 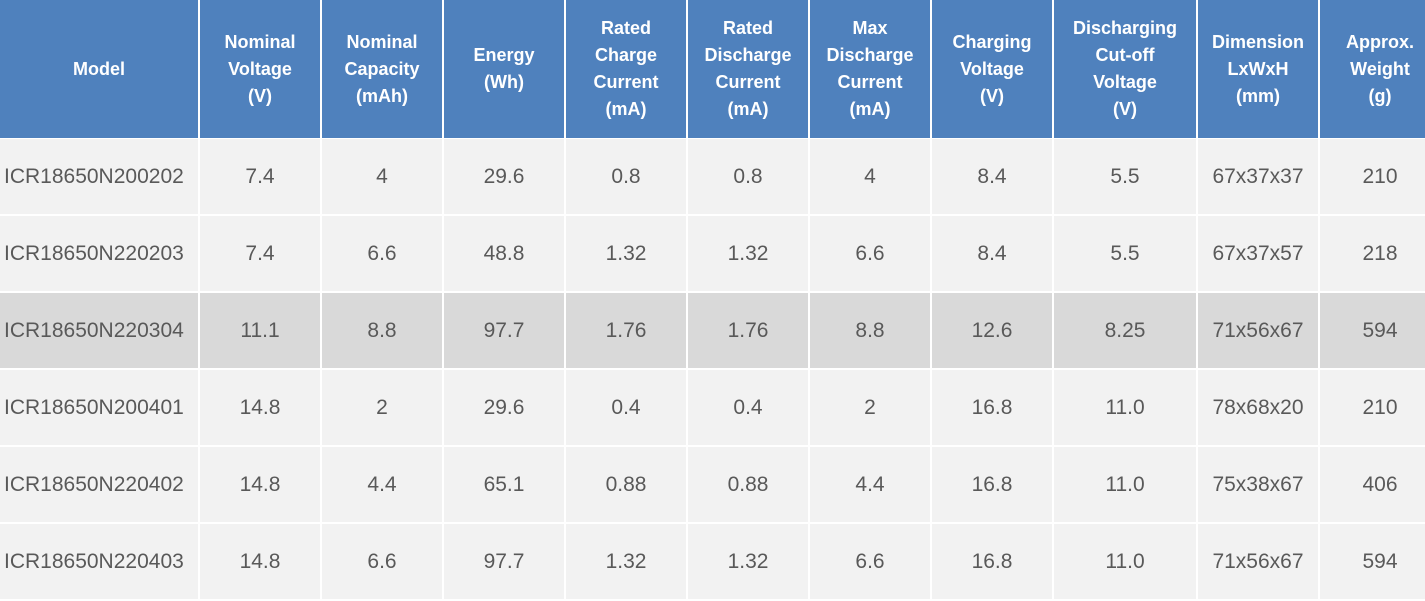 I want to click on cell-model: ICR18650N220203, so click(x=99, y=254).